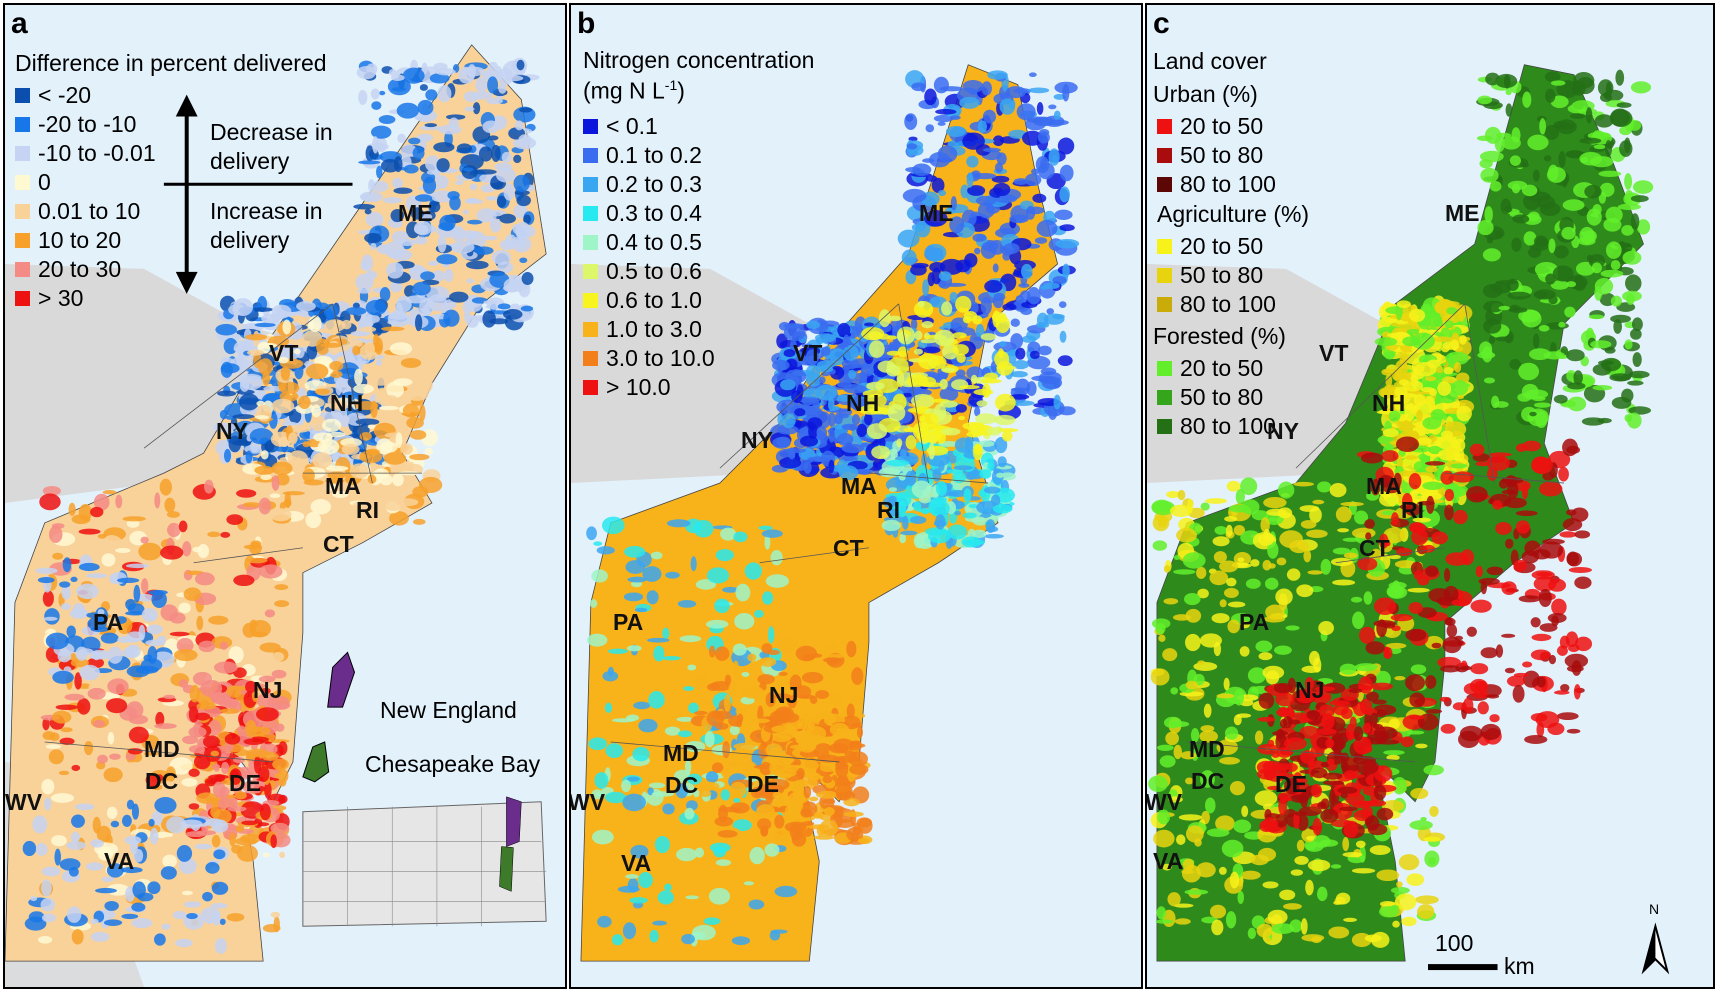 This screenshot has width=1720, height=995. Describe the element at coordinates (367, 510) in the screenshot. I see `state-label-ri-a: RI` at that location.